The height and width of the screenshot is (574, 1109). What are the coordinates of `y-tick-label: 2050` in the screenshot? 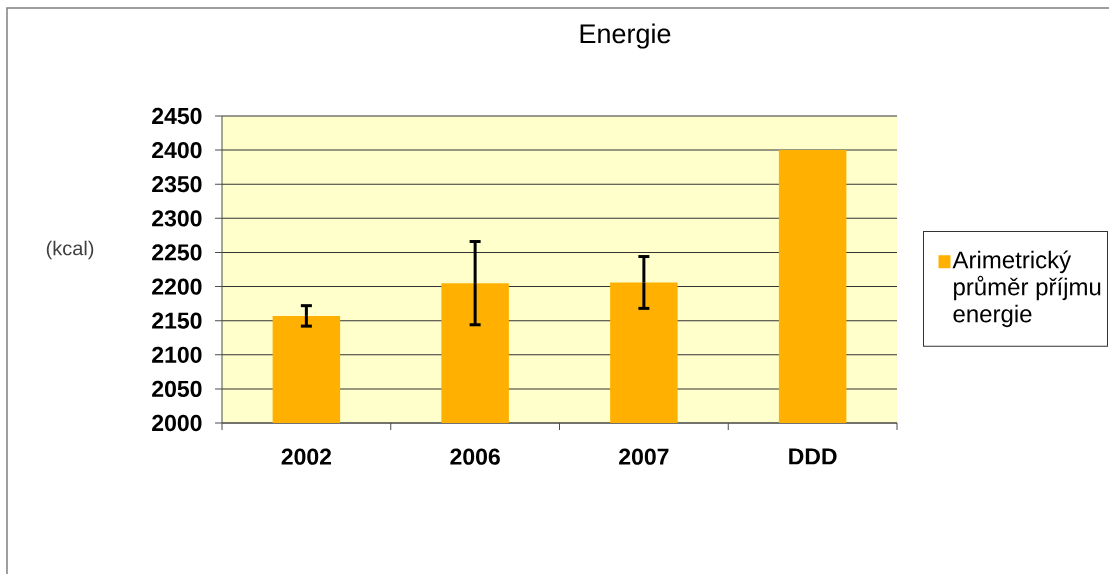 It's located at (177, 389).